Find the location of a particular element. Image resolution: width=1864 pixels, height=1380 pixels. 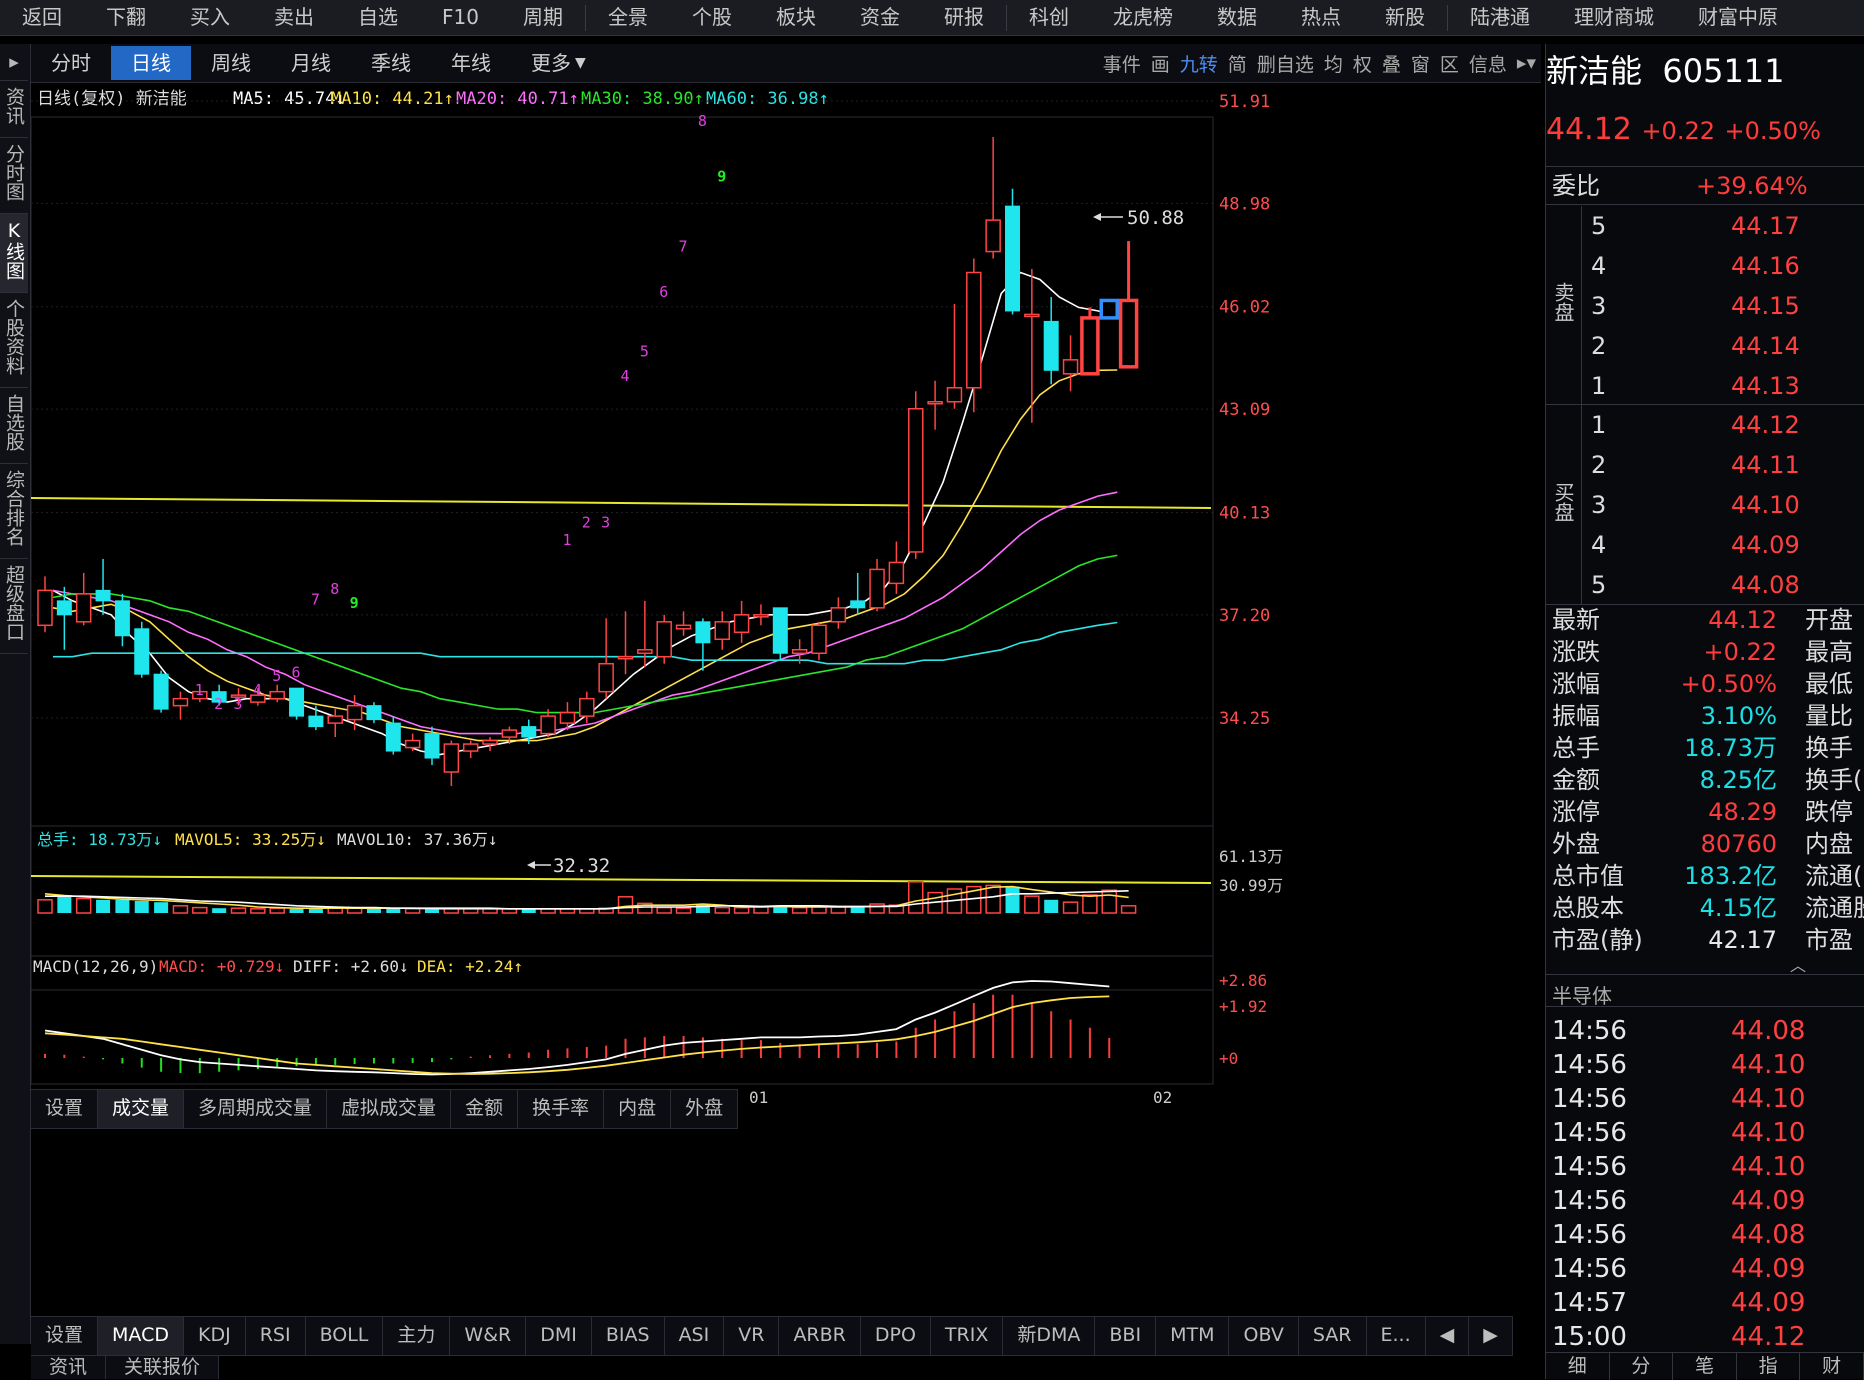

indicator-tab: RSI is located at coordinates (276, 1336).